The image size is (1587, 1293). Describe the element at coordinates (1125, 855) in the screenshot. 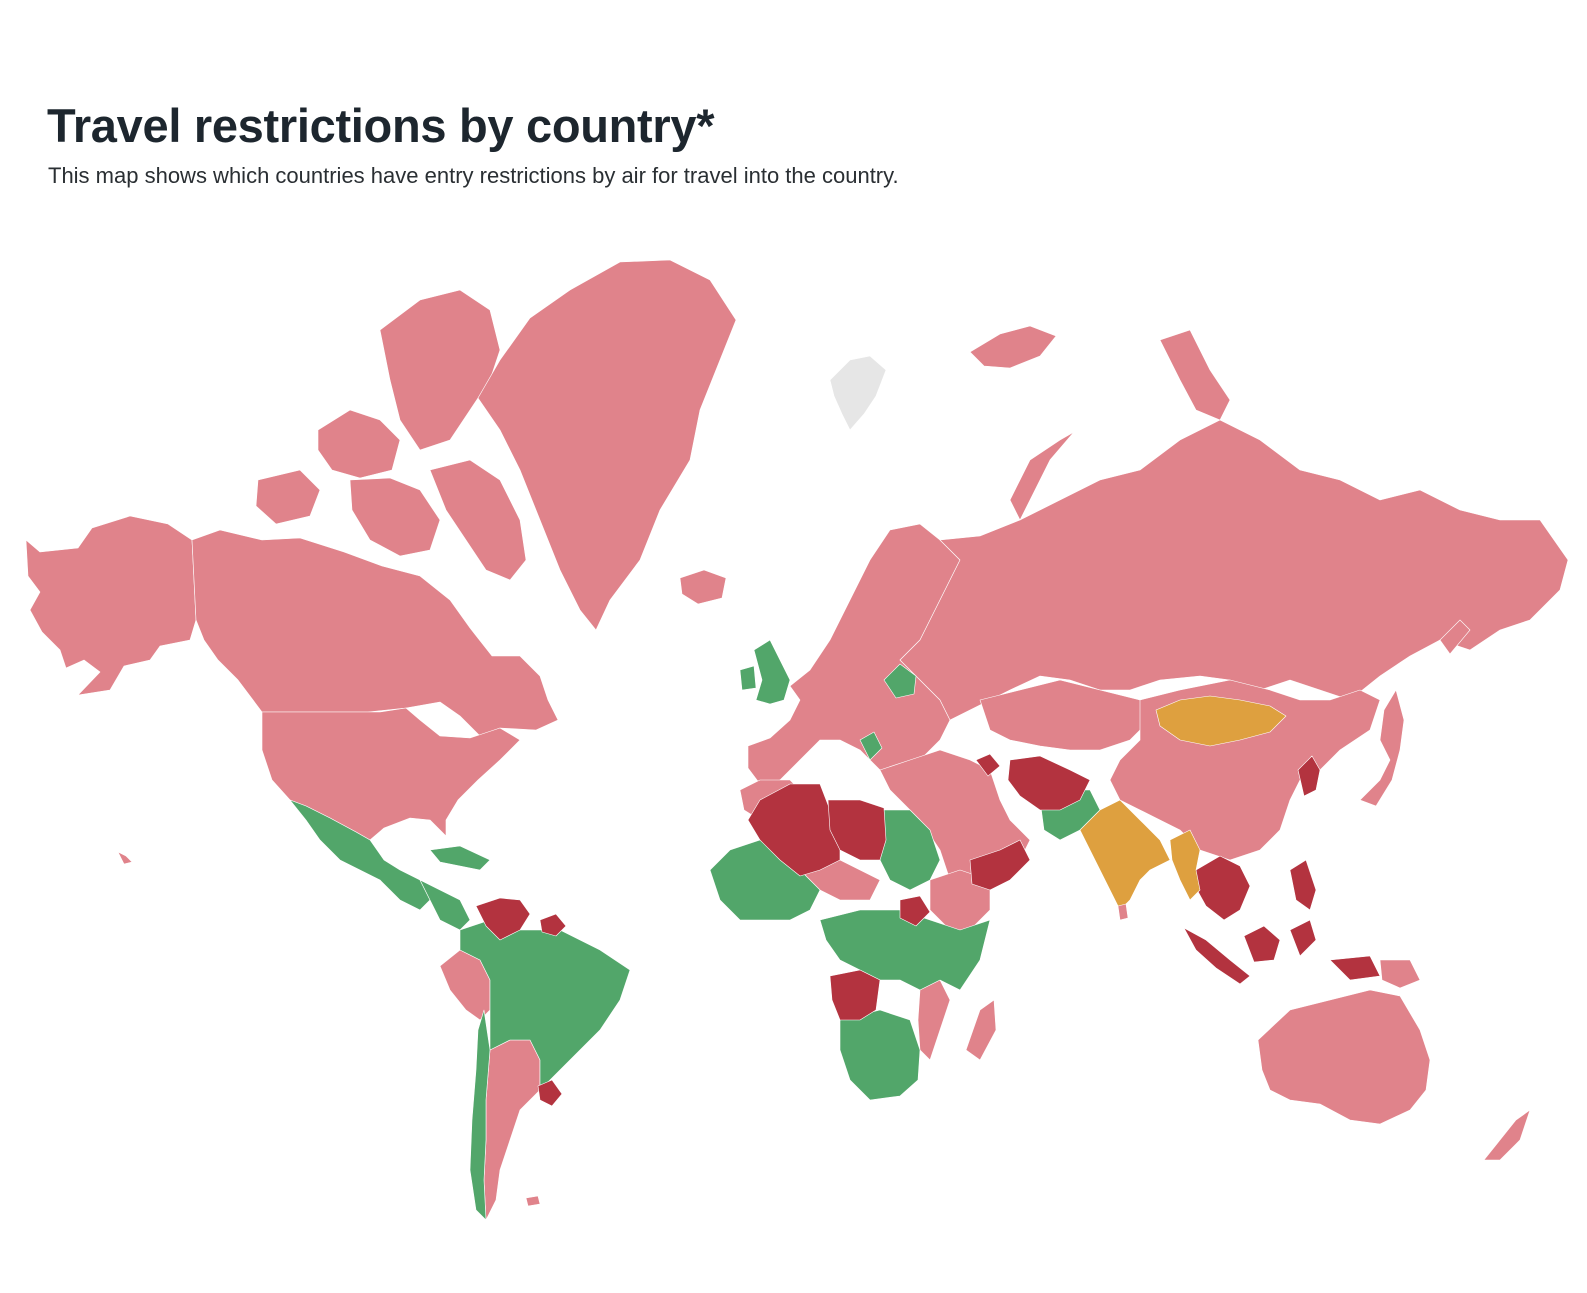

I see `region-india` at that location.